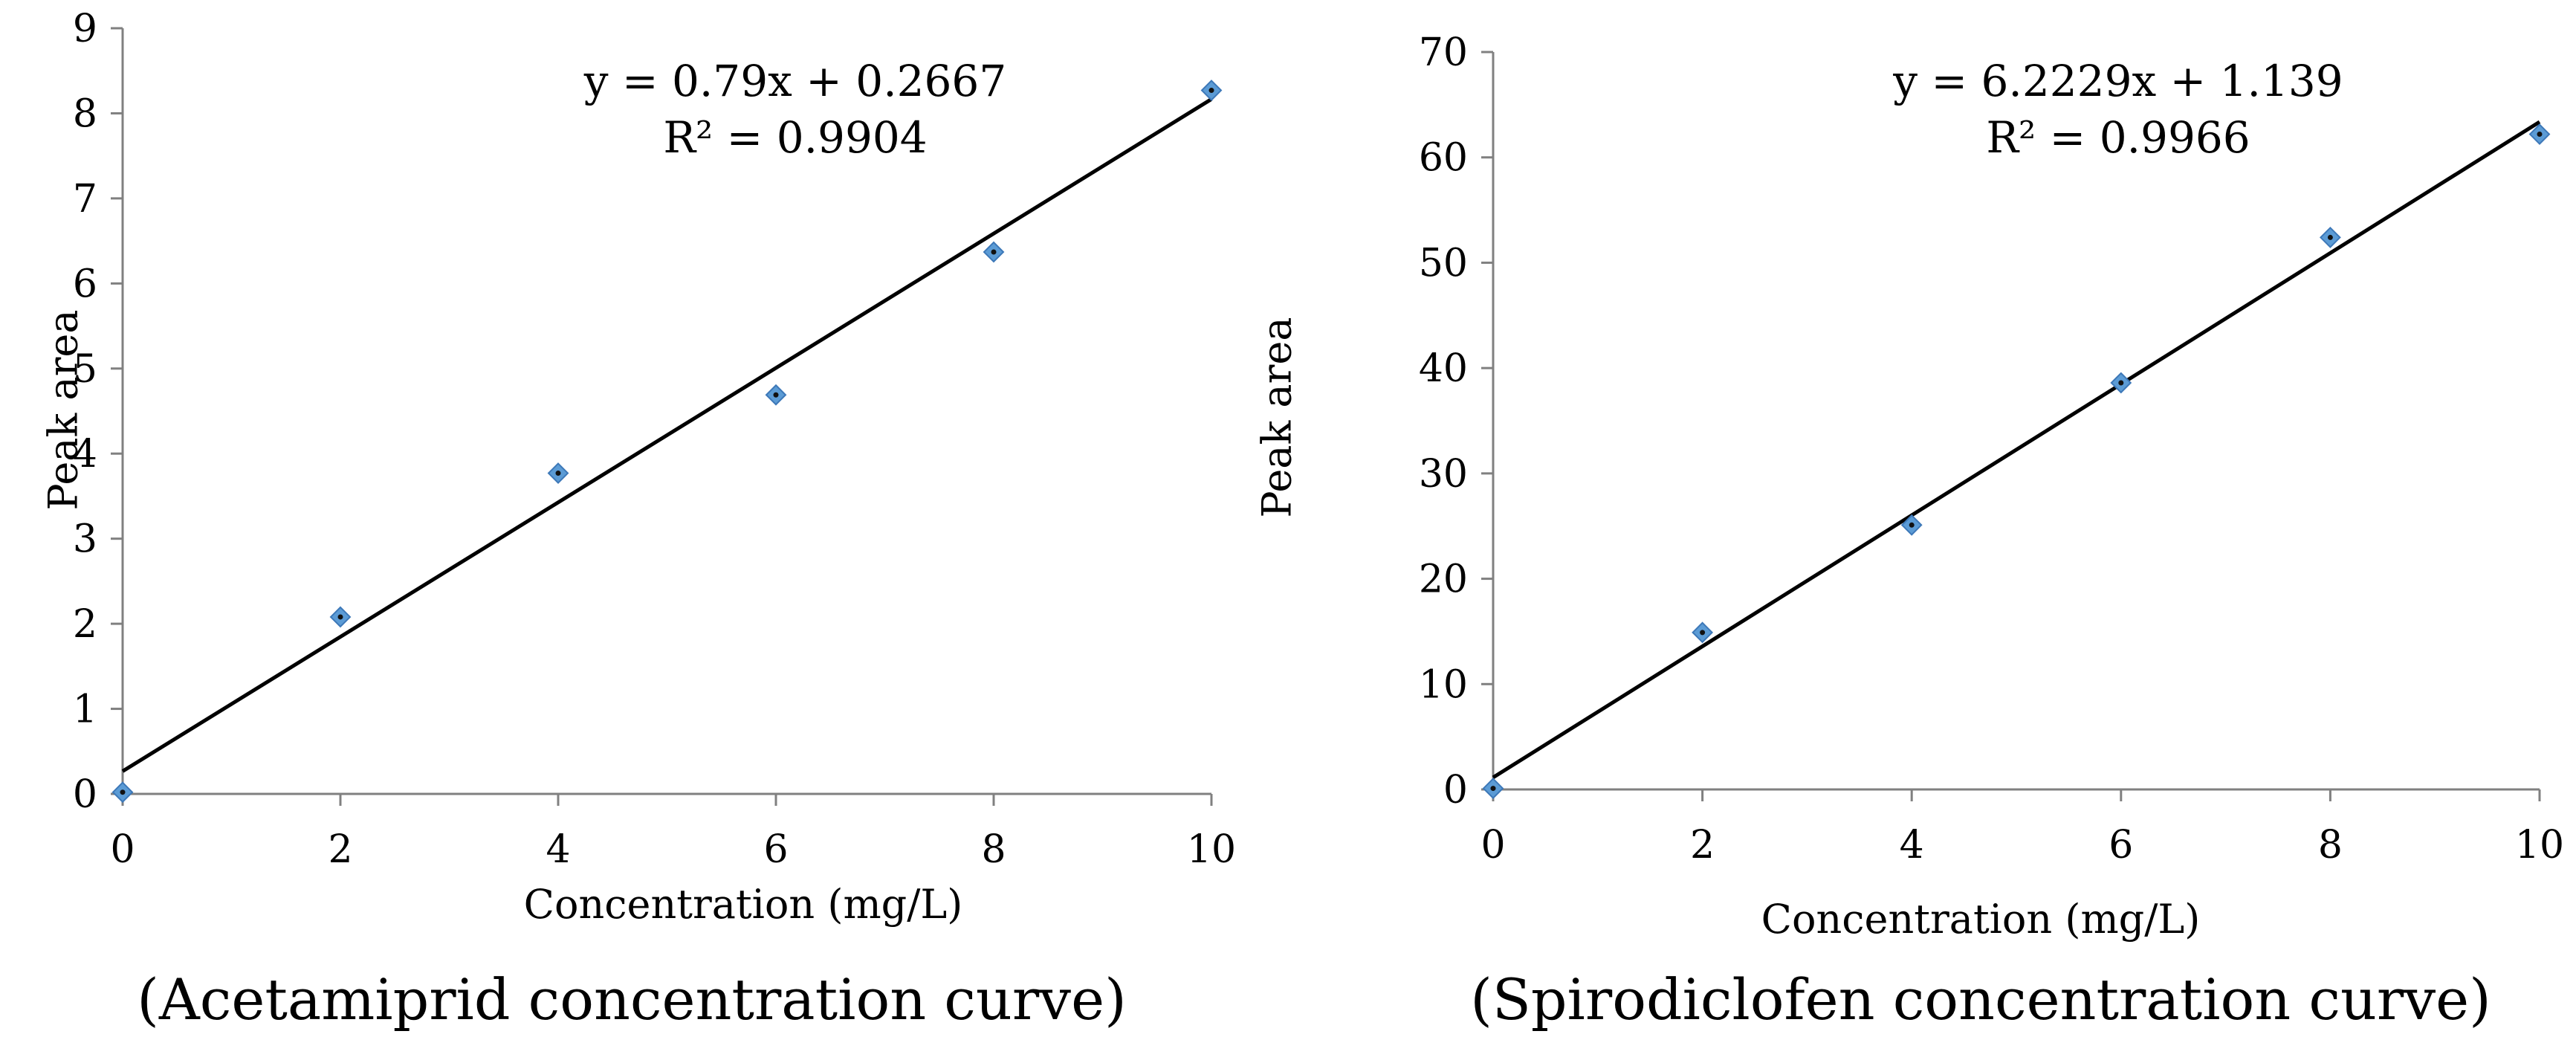  What do you see at coordinates (1443, 158) in the screenshot?
I see `y-tick-label: 60` at bounding box center [1443, 158].